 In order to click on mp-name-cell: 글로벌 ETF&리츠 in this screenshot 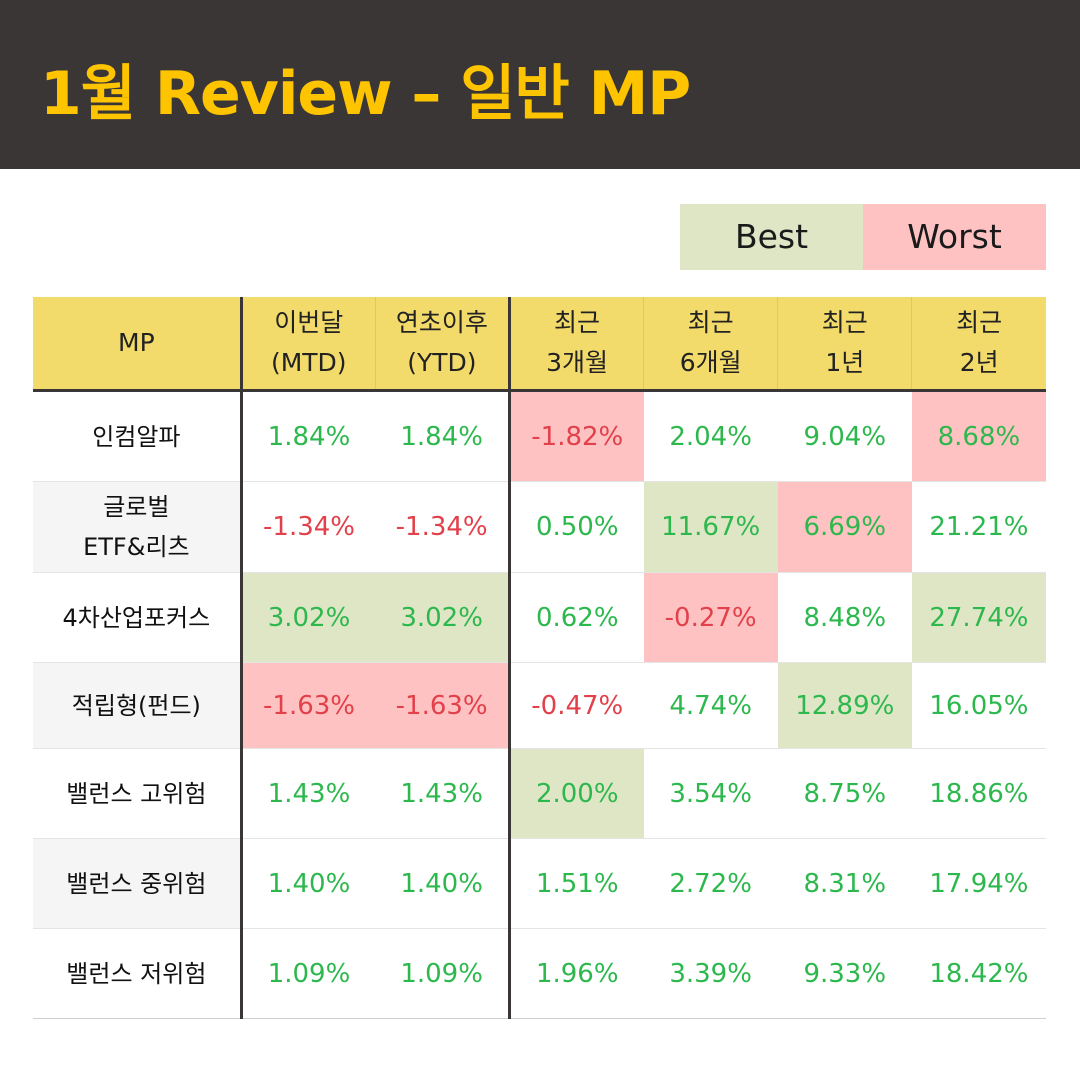, I will do `click(138, 527)`.